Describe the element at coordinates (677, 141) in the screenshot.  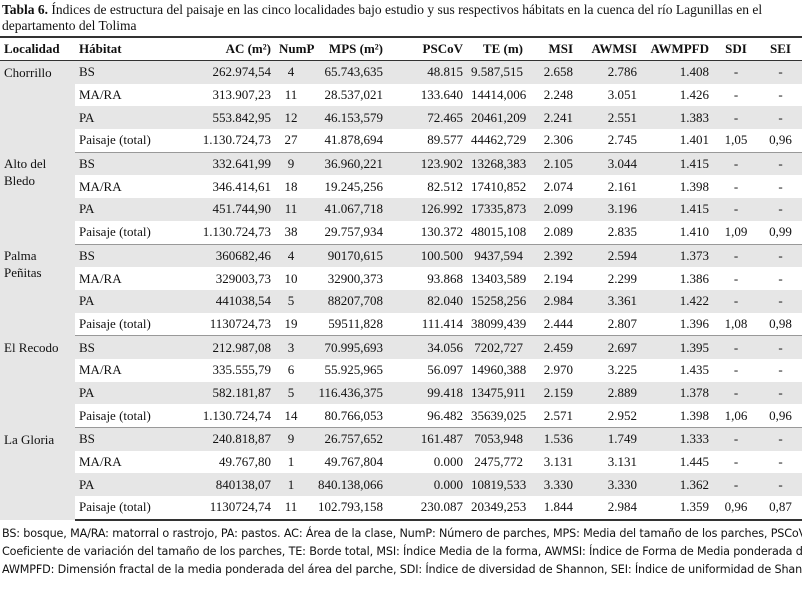
I see `value-cell: 1.401` at that location.